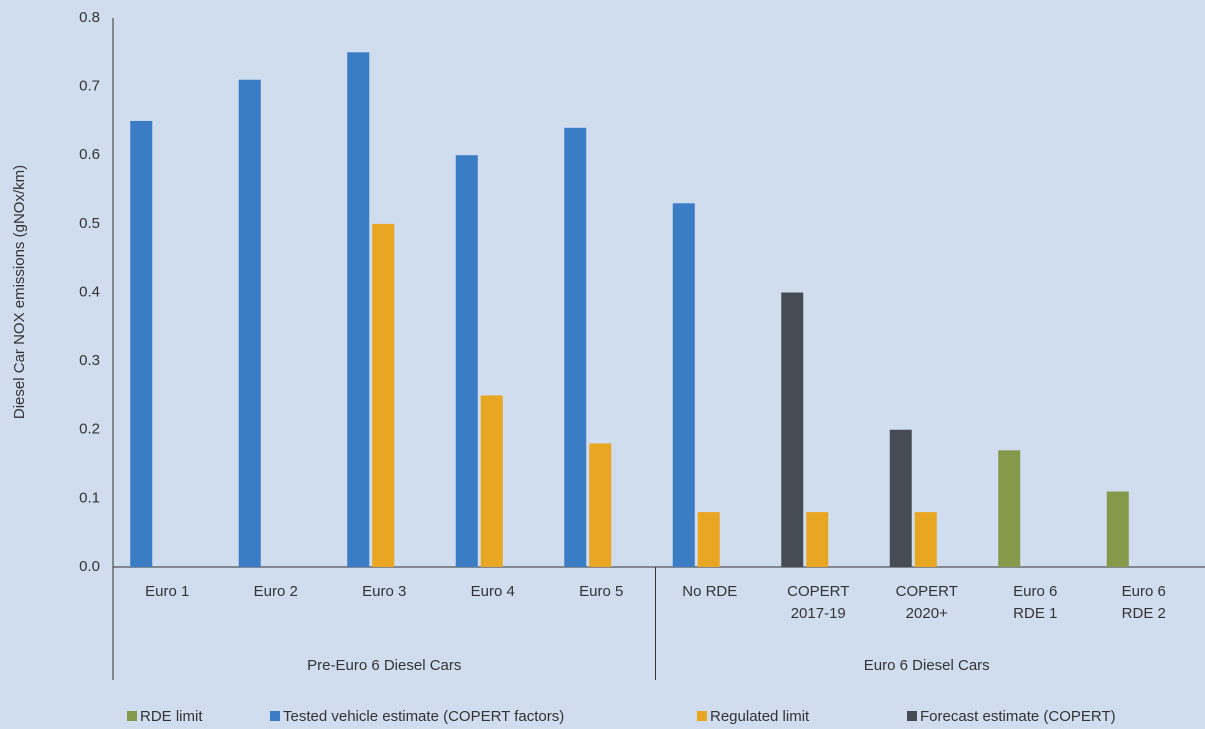  What do you see at coordinates (384, 591) in the screenshot?
I see `x-tick-label: Euro 3` at bounding box center [384, 591].